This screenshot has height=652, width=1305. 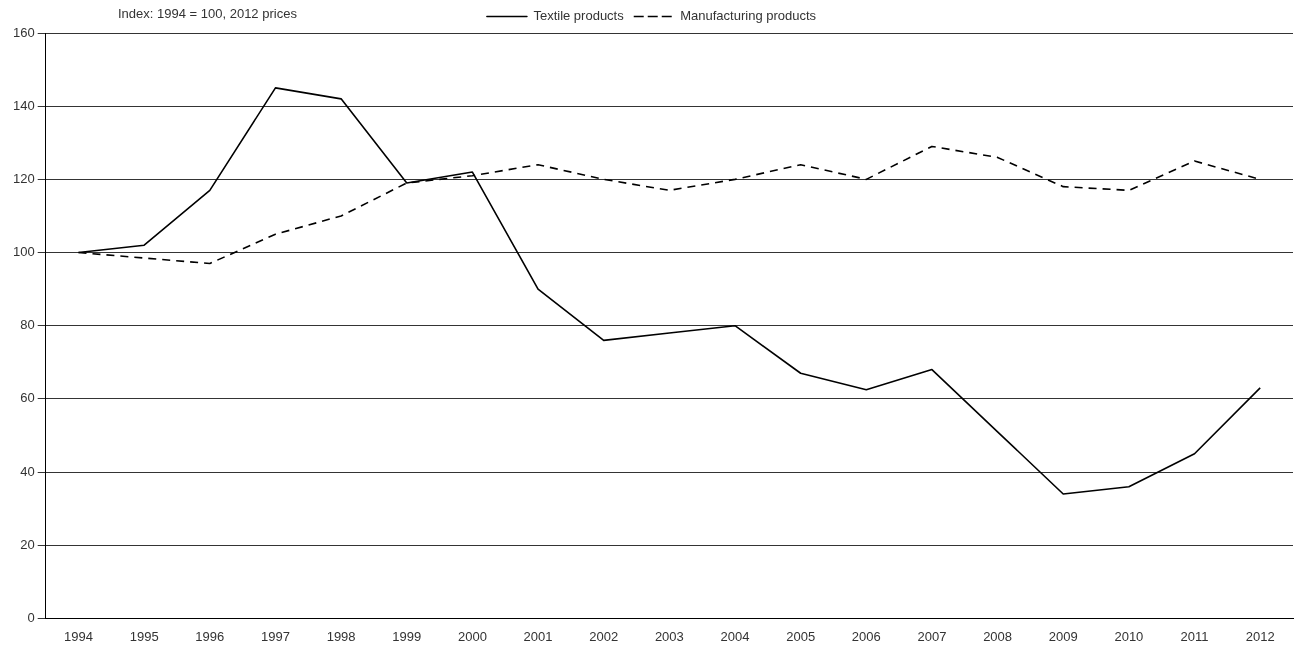 I want to click on y-tick-label: 60, so click(x=27, y=398).